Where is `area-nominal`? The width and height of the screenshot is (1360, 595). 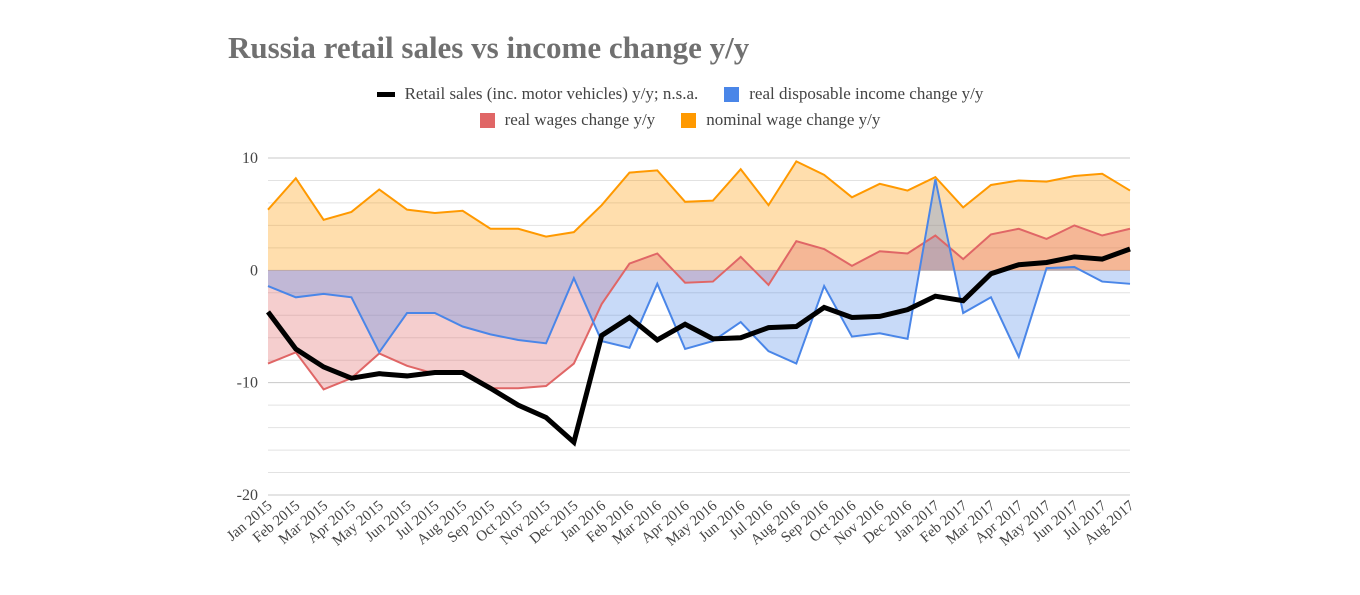 area-nominal is located at coordinates (699, 216).